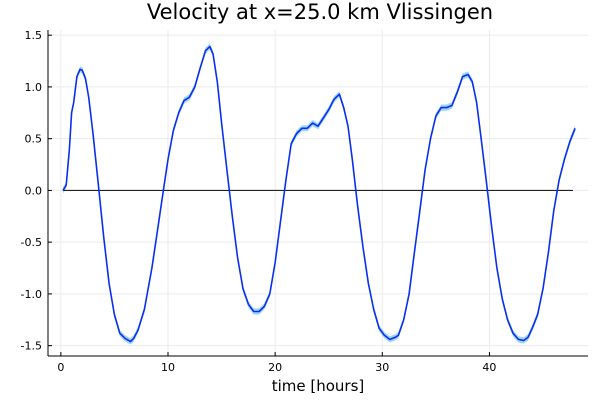 The width and height of the screenshot is (600, 400). Describe the element at coordinates (31, 294) in the screenshot. I see `y-tick-label: -1.0` at that location.